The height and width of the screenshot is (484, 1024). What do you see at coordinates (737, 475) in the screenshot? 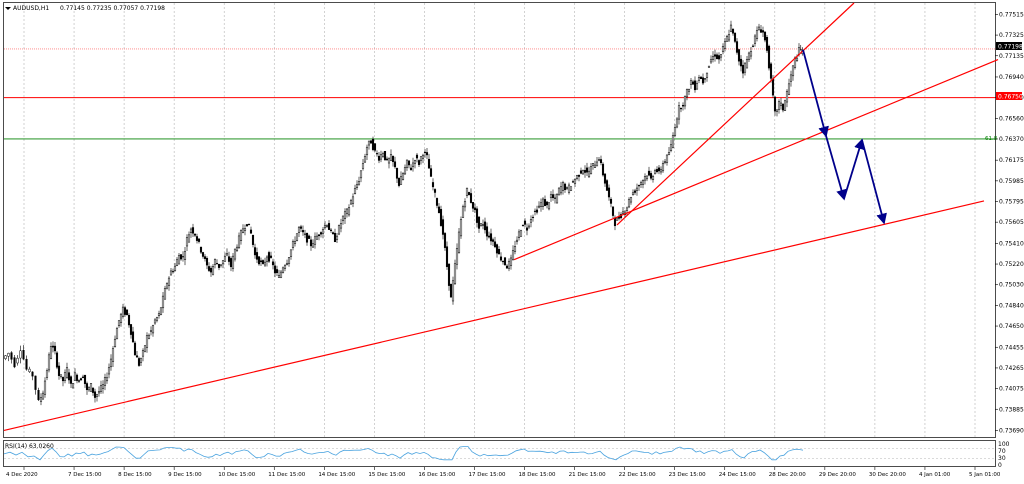
I see `x-tick-label: 24 Dec 15:00` at bounding box center [737, 475].